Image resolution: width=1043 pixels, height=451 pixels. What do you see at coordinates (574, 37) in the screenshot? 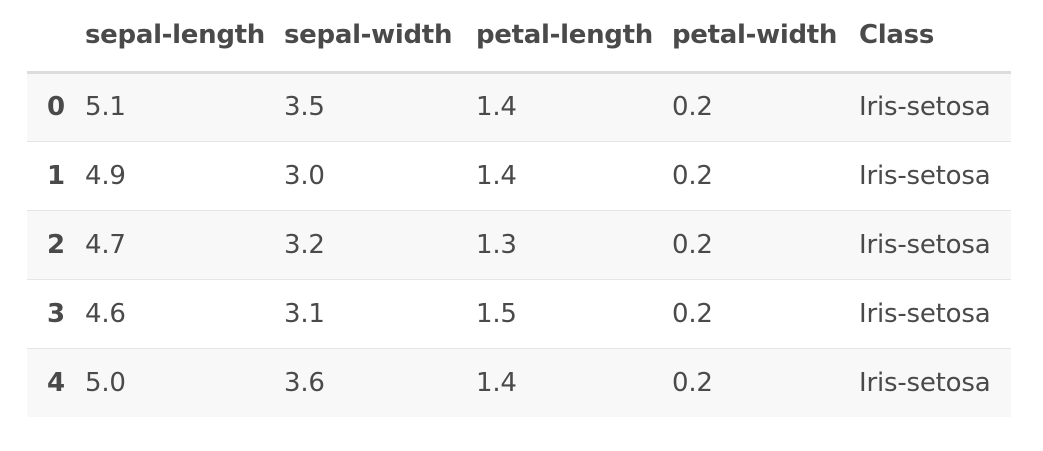
I see `column-header-petal-length: petal-length` at bounding box center [574, 37].